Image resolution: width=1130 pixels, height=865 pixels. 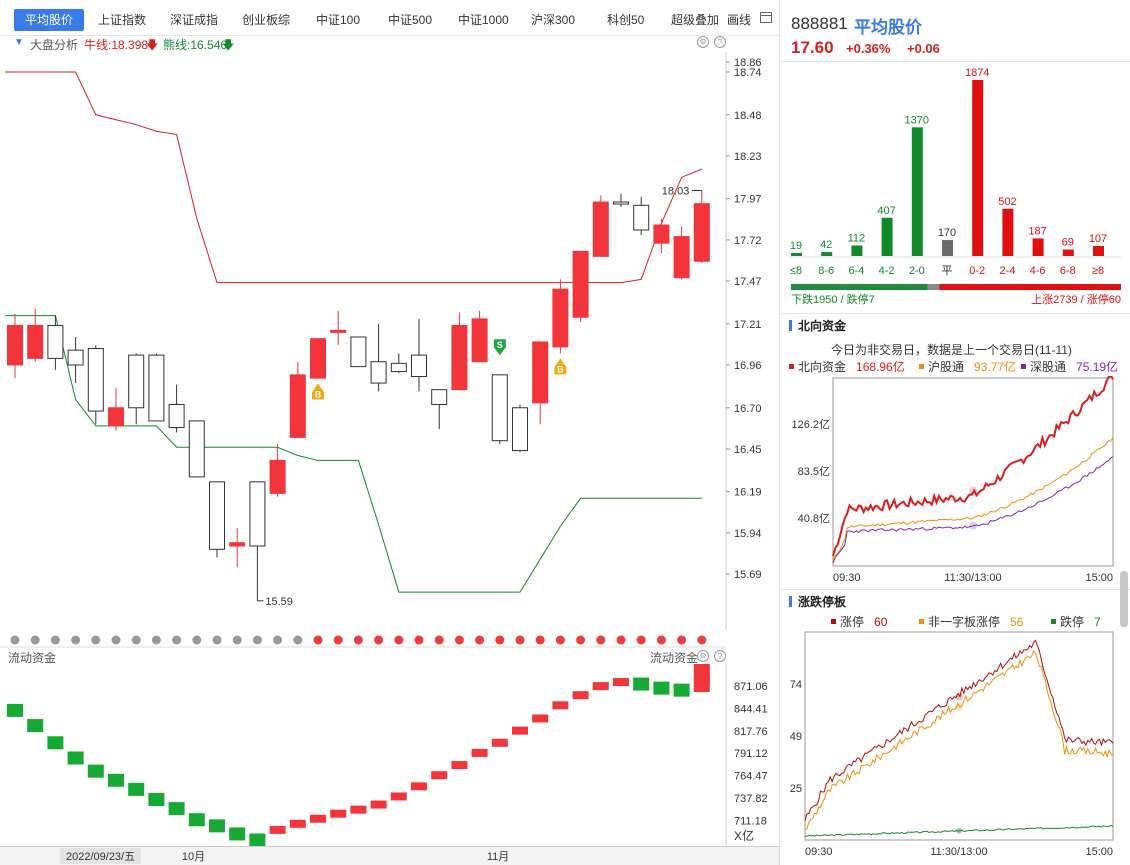 What do you see at coordinates (779, 432) in the screenshot?
I see `panel-divider` at bounding box center [779, 432].